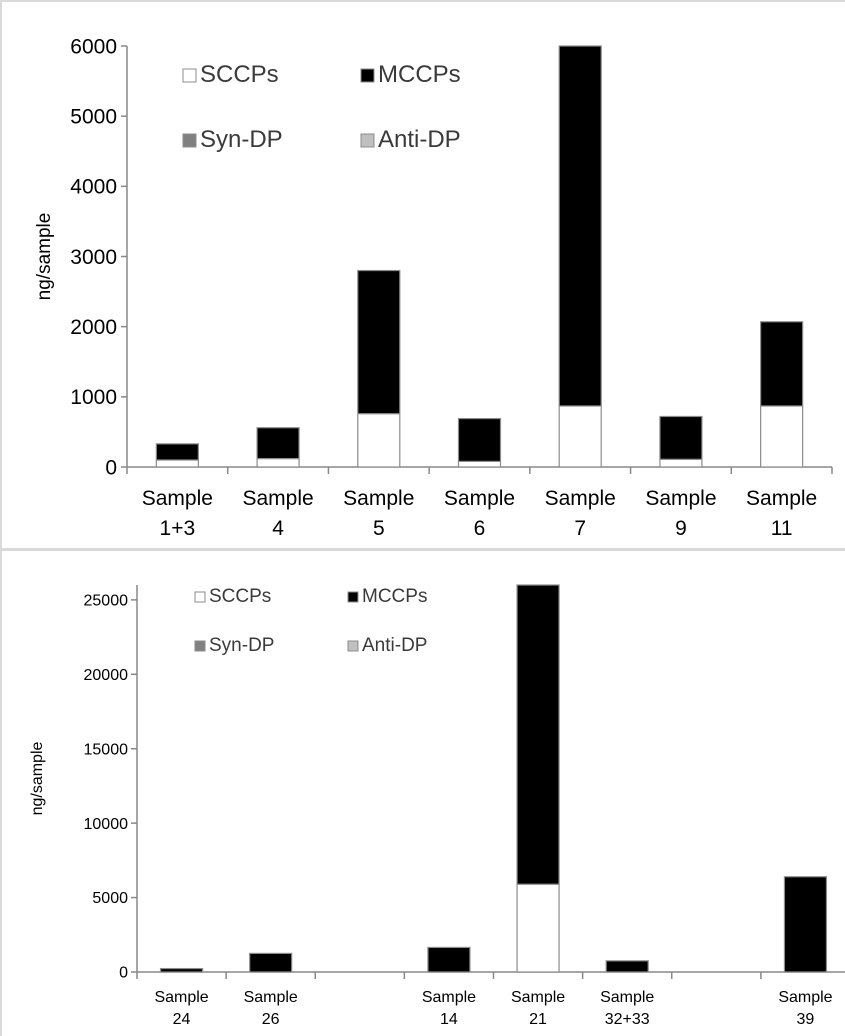  I want to click on x-category-label: 32+33, so click(627, 1019).